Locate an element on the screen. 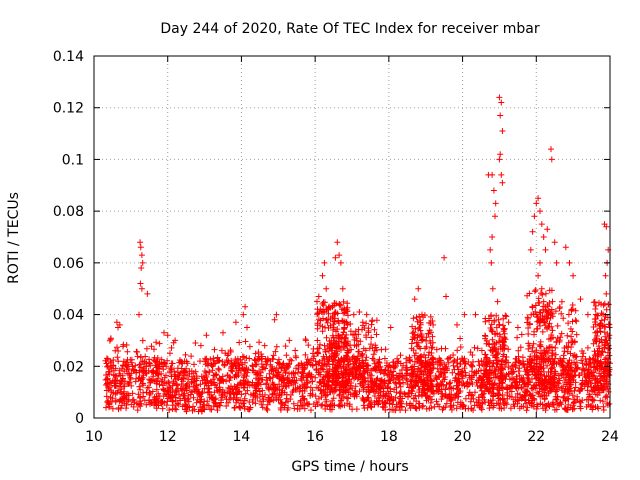 The height and width of the screenshot is (480, 640). y-axis-label: ROTI / TECUs is located at coordinates (14, 238).